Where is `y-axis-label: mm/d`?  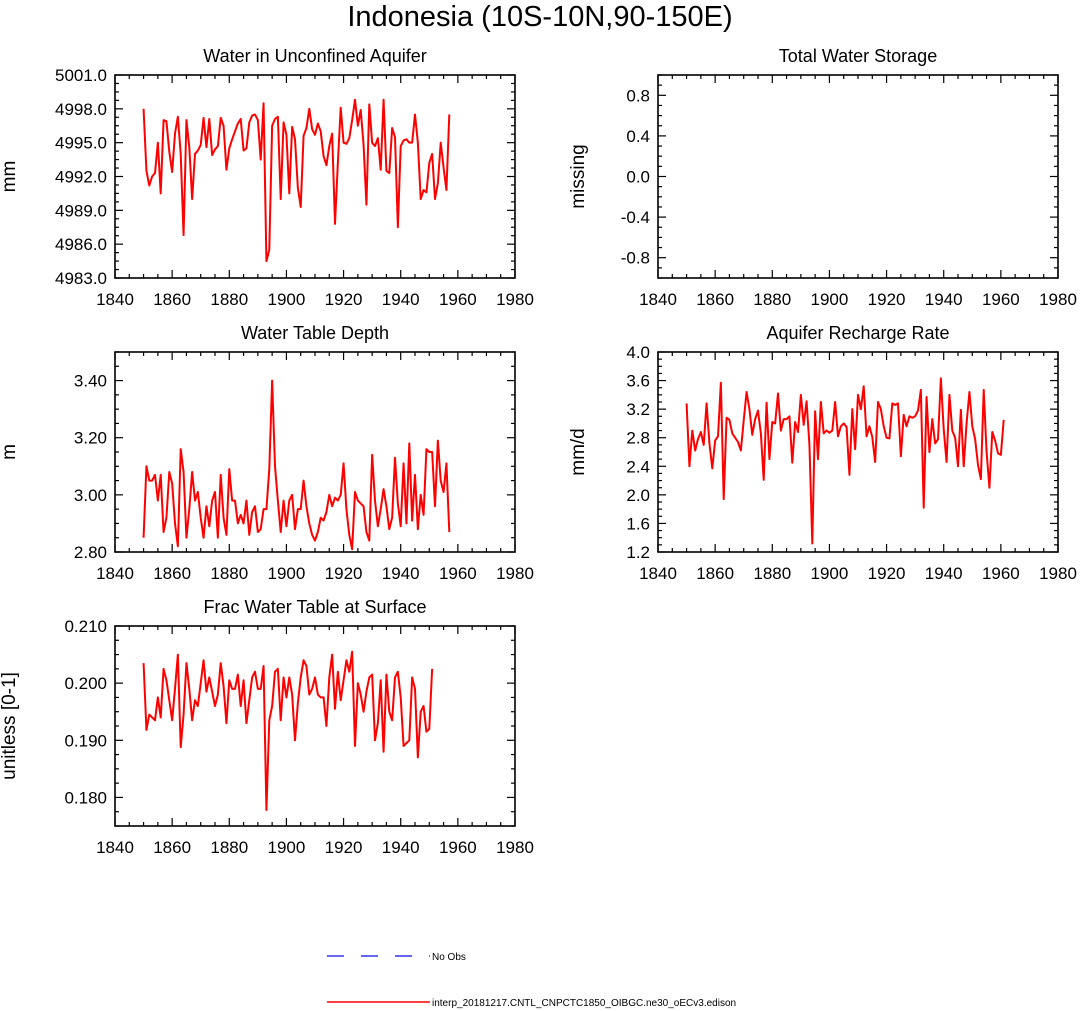 y-axis-label: mm/d is located at coordinates (578, 452).